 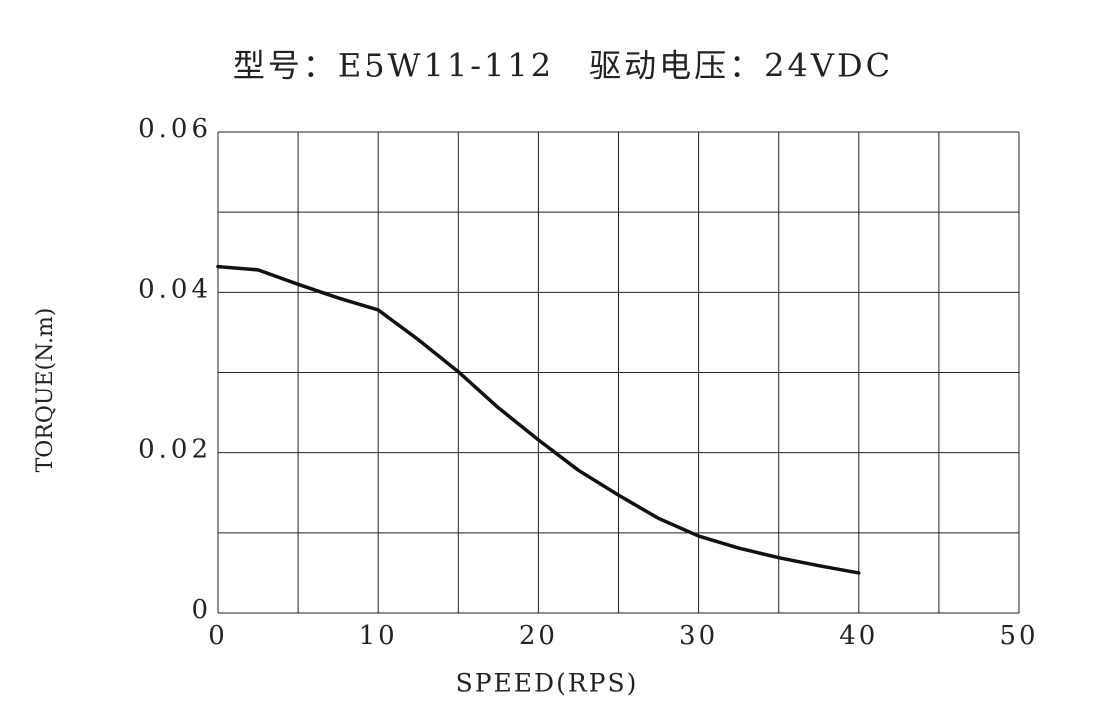 What do you see at coordinates (698, 636) in the screenshot?
I see `x-tick-label: 30` at bounding box center [698, 636].